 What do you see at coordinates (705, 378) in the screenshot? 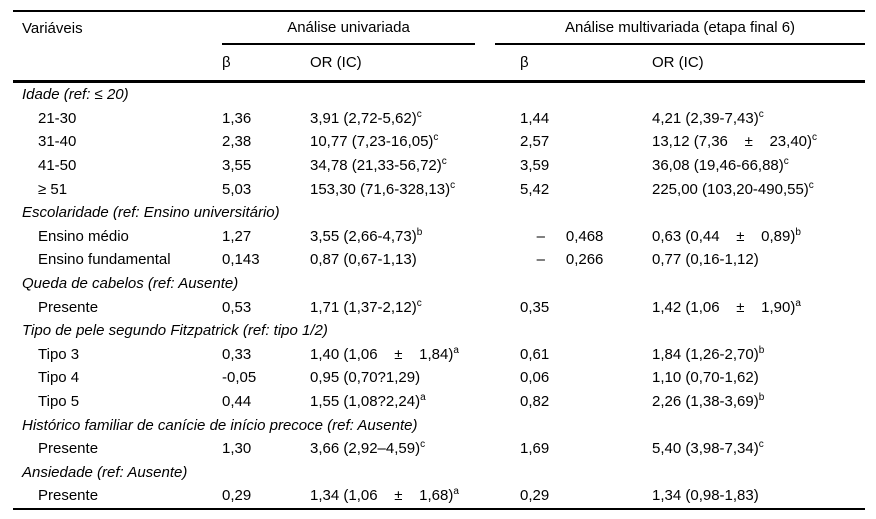
I see `or-ci-text: 1,10 (0,70-1,62)` at bounding box center [705, 378].